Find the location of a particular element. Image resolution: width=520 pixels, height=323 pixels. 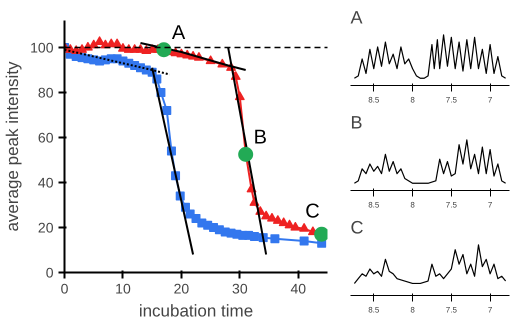

y-tick-label: 60 is located at coordinates (46, 138).